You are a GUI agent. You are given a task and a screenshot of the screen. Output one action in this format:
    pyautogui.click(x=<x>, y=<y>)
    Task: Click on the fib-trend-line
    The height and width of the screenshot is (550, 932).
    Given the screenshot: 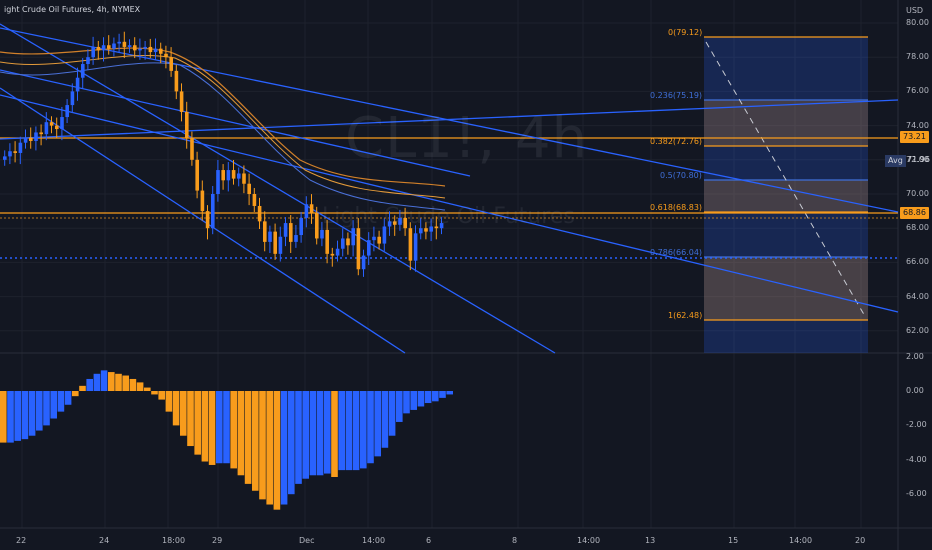 What is the action you would take?
    pyautogui.click(x=786, y=180)
    